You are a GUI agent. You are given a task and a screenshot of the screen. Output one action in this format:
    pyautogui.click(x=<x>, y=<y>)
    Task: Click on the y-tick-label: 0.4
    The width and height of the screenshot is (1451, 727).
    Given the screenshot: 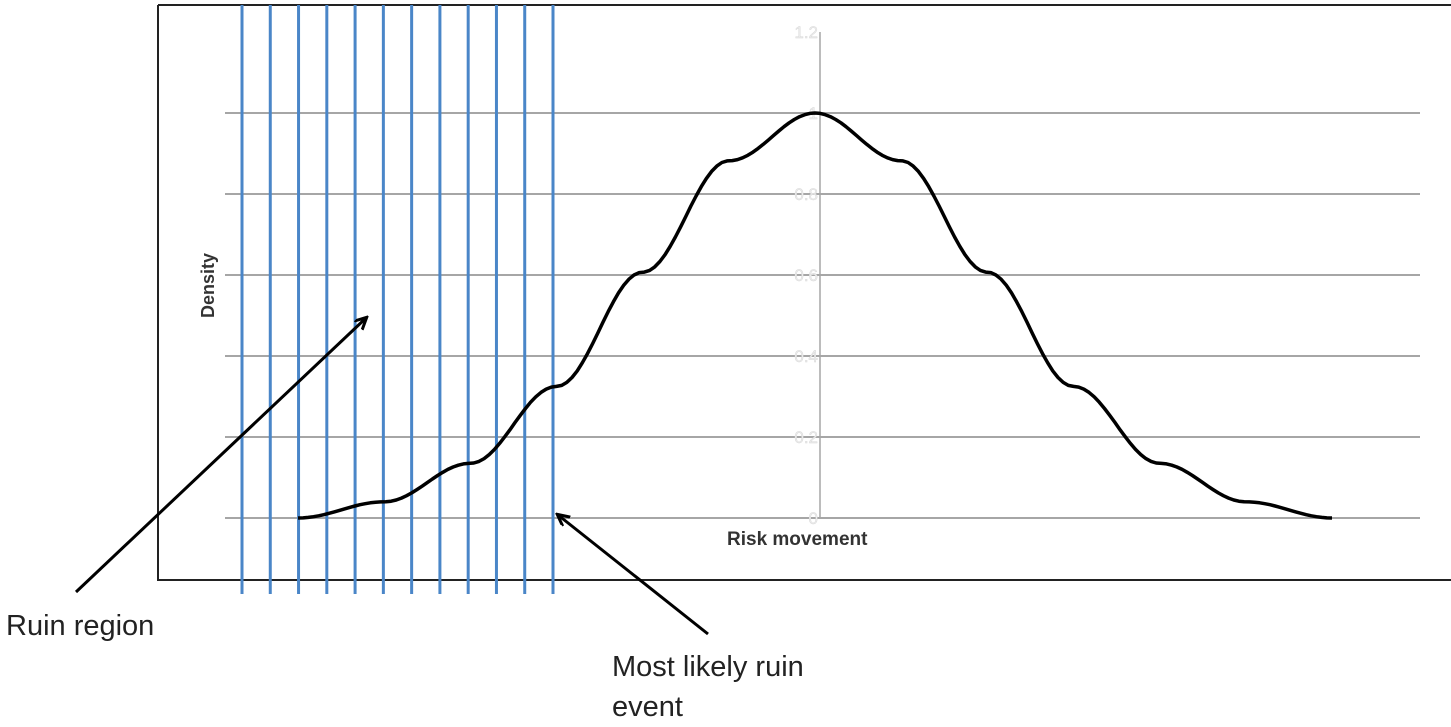 What is the action you would take?
    pyautogui.click(x=806, y=356)
    